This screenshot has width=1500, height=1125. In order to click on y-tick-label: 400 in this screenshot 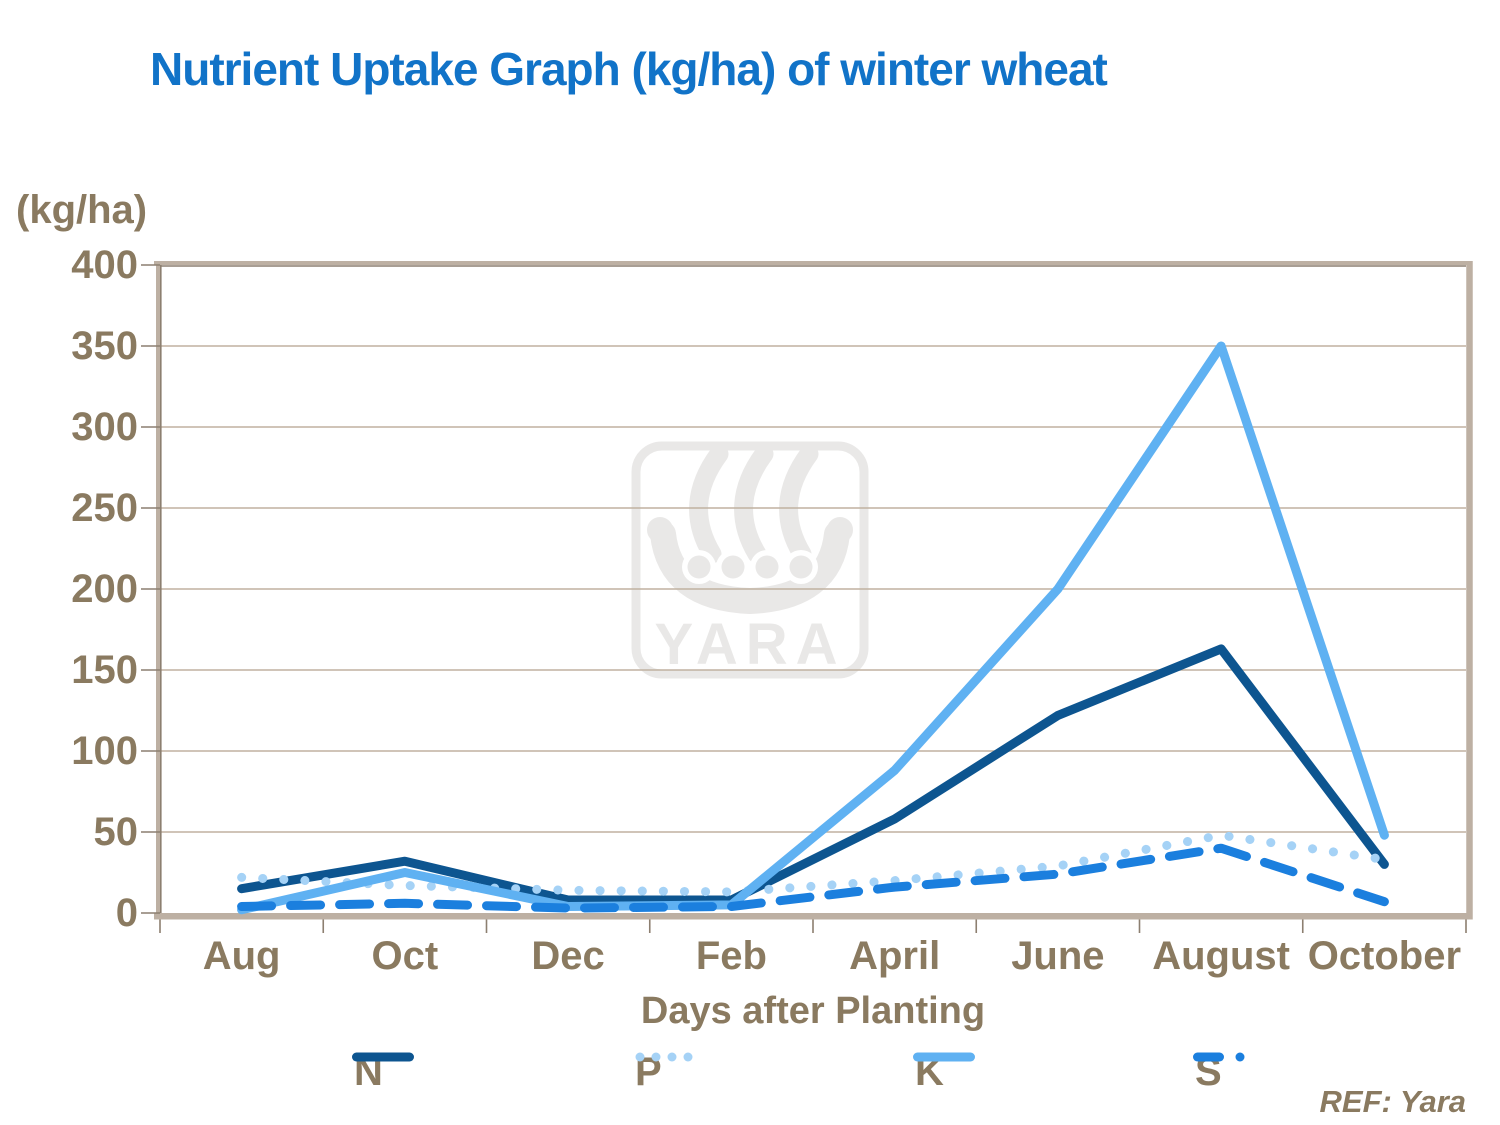, I will do `click(104, 265)`.